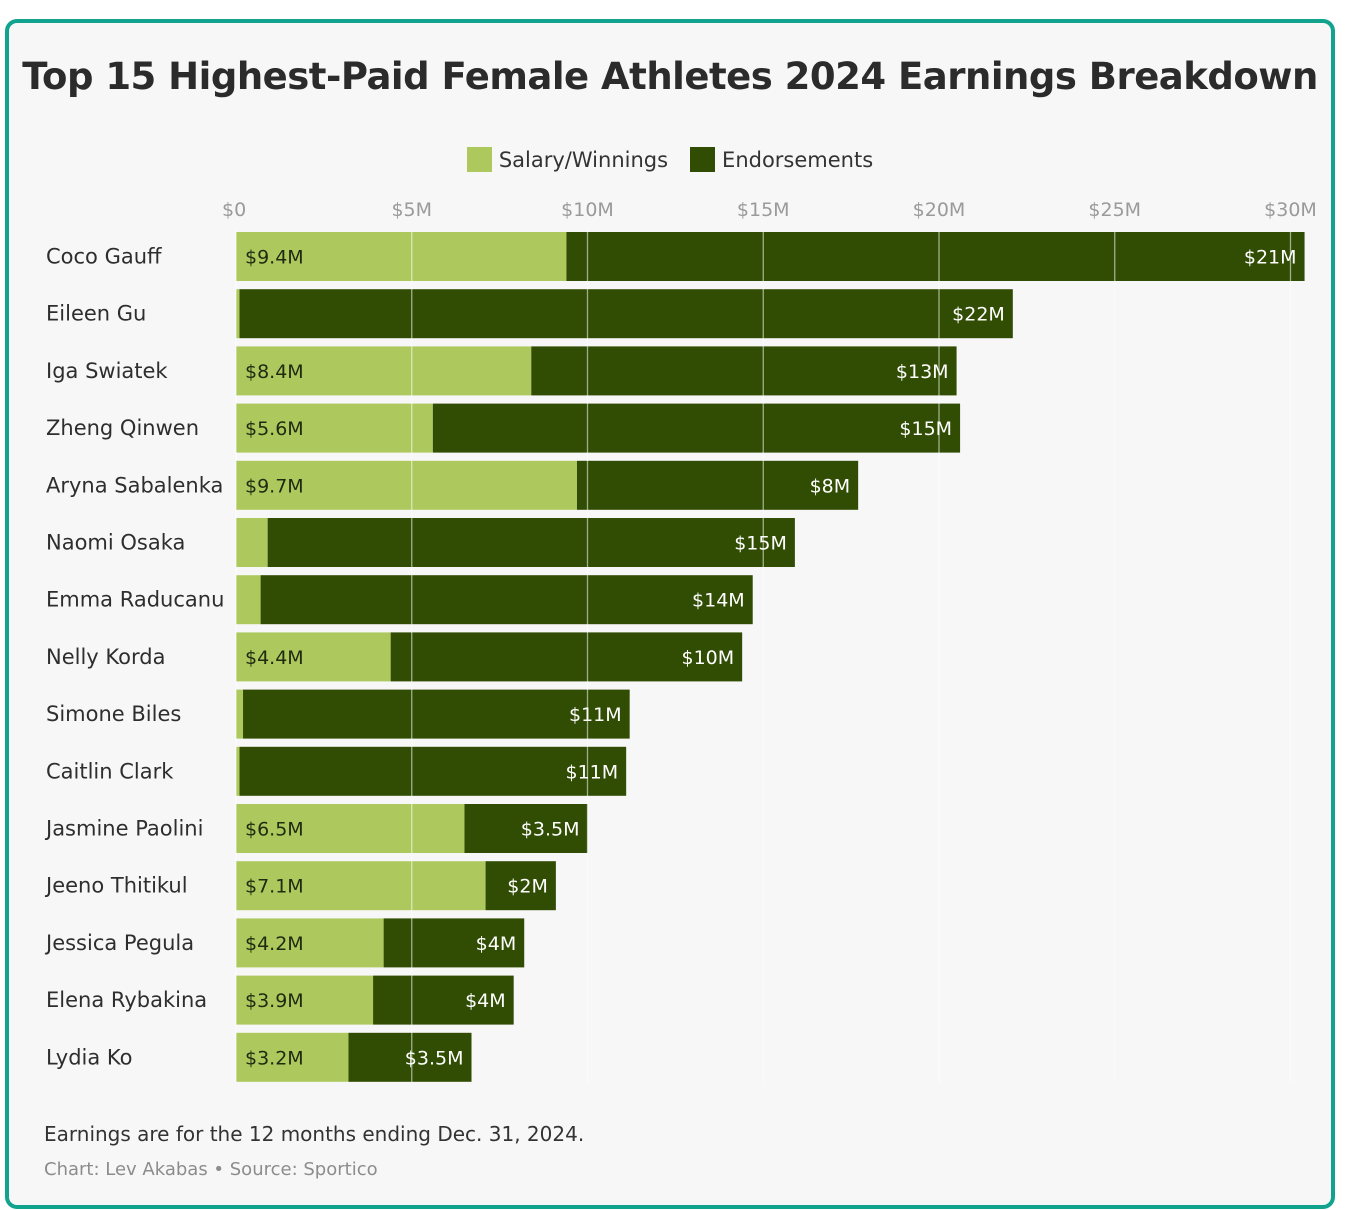  What do you see at coordinates (670, 159) in the screenshot?
I see `chart-legend: Salary/Winnings Endorsements` at bounding box center [670, 159].